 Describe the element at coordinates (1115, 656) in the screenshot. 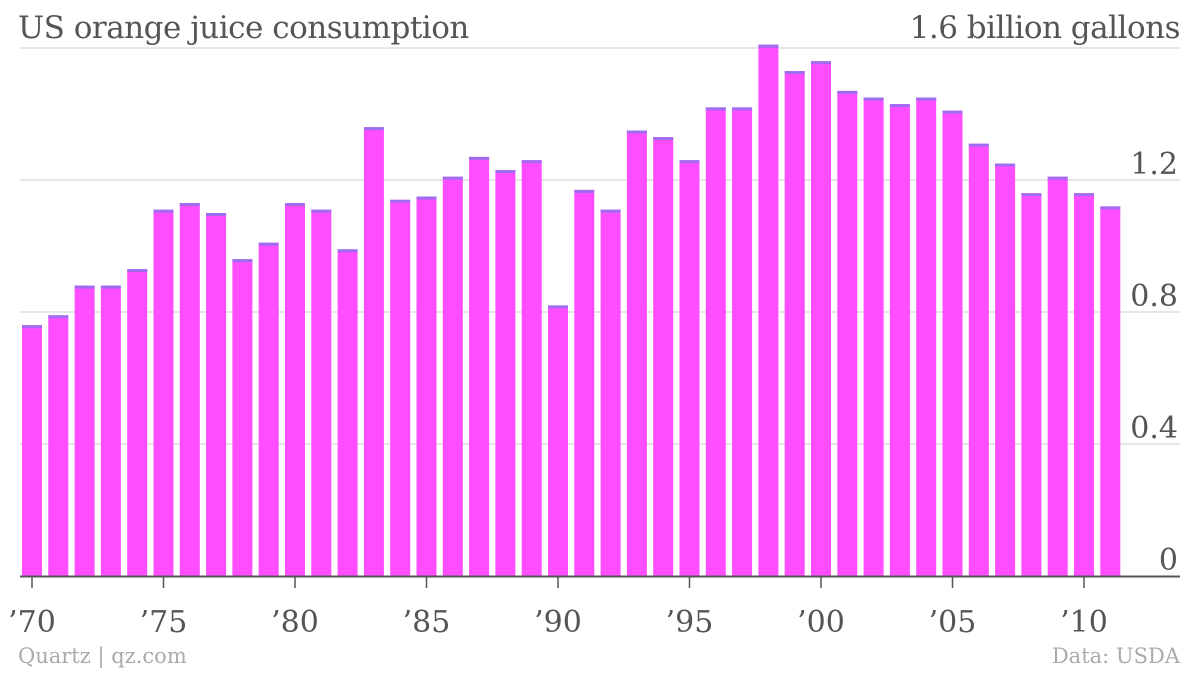

I see `data-source: Data: USDA` at that location.